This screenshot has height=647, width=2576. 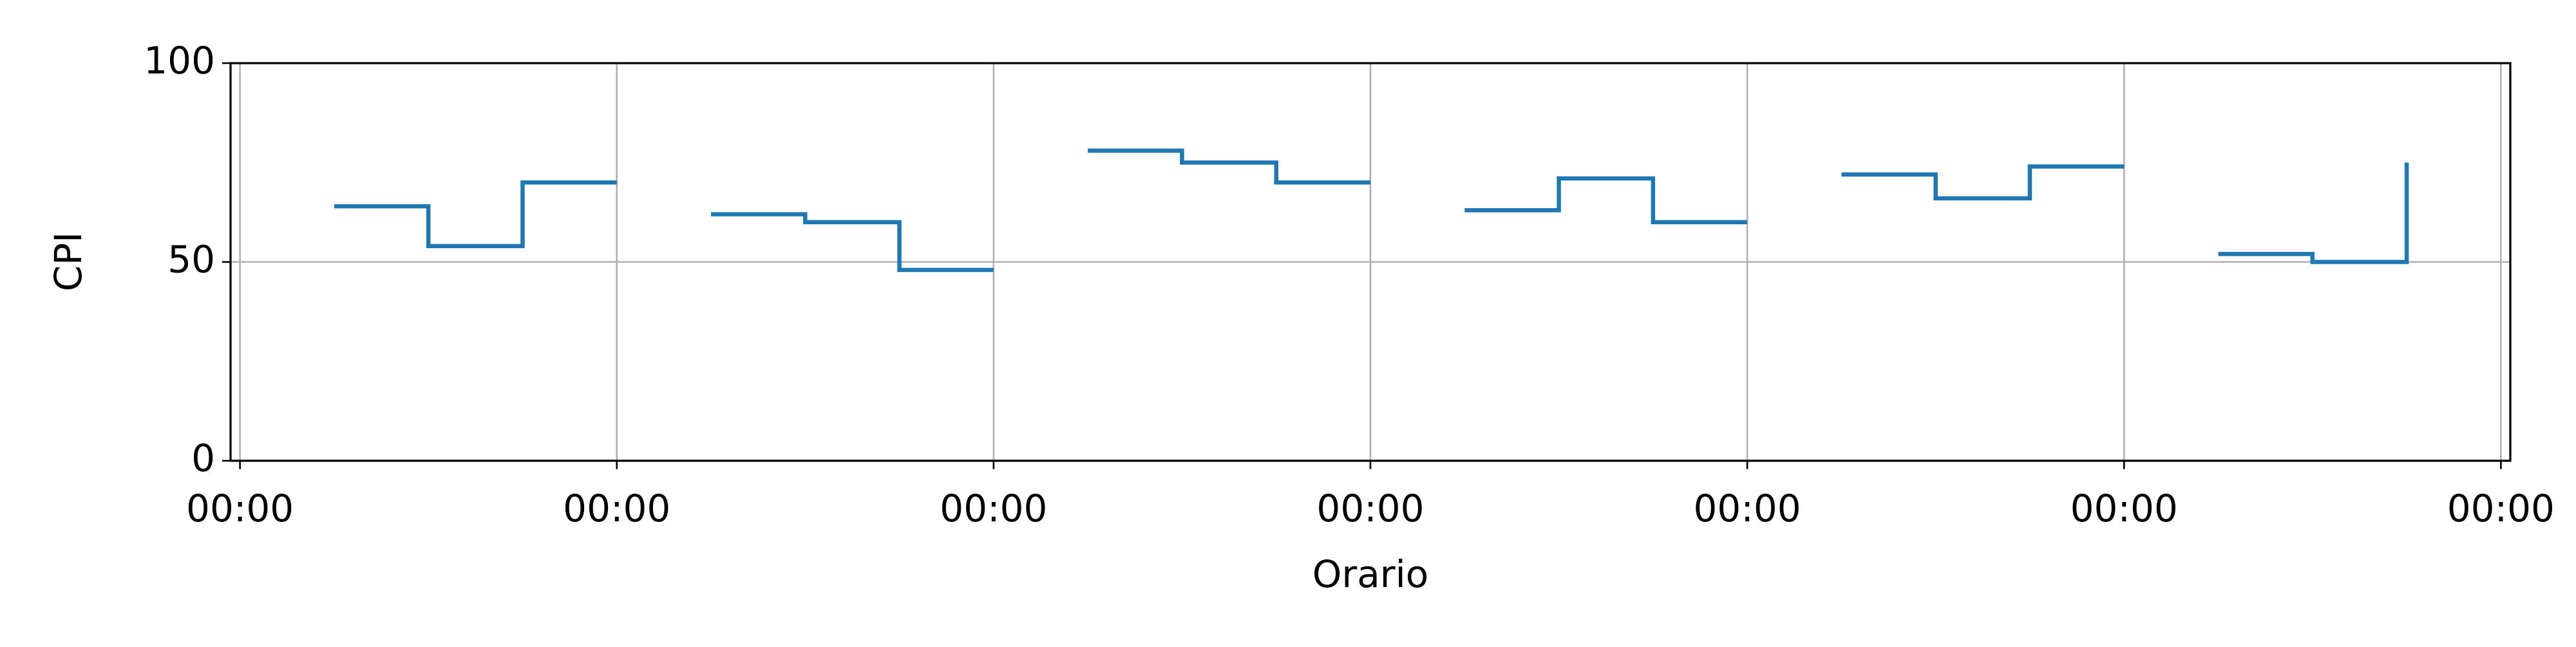 What do you see at coordinates (191, 260) in the screenshot?
I see `y-tick-label: 50` at bounding box center [191, 260].